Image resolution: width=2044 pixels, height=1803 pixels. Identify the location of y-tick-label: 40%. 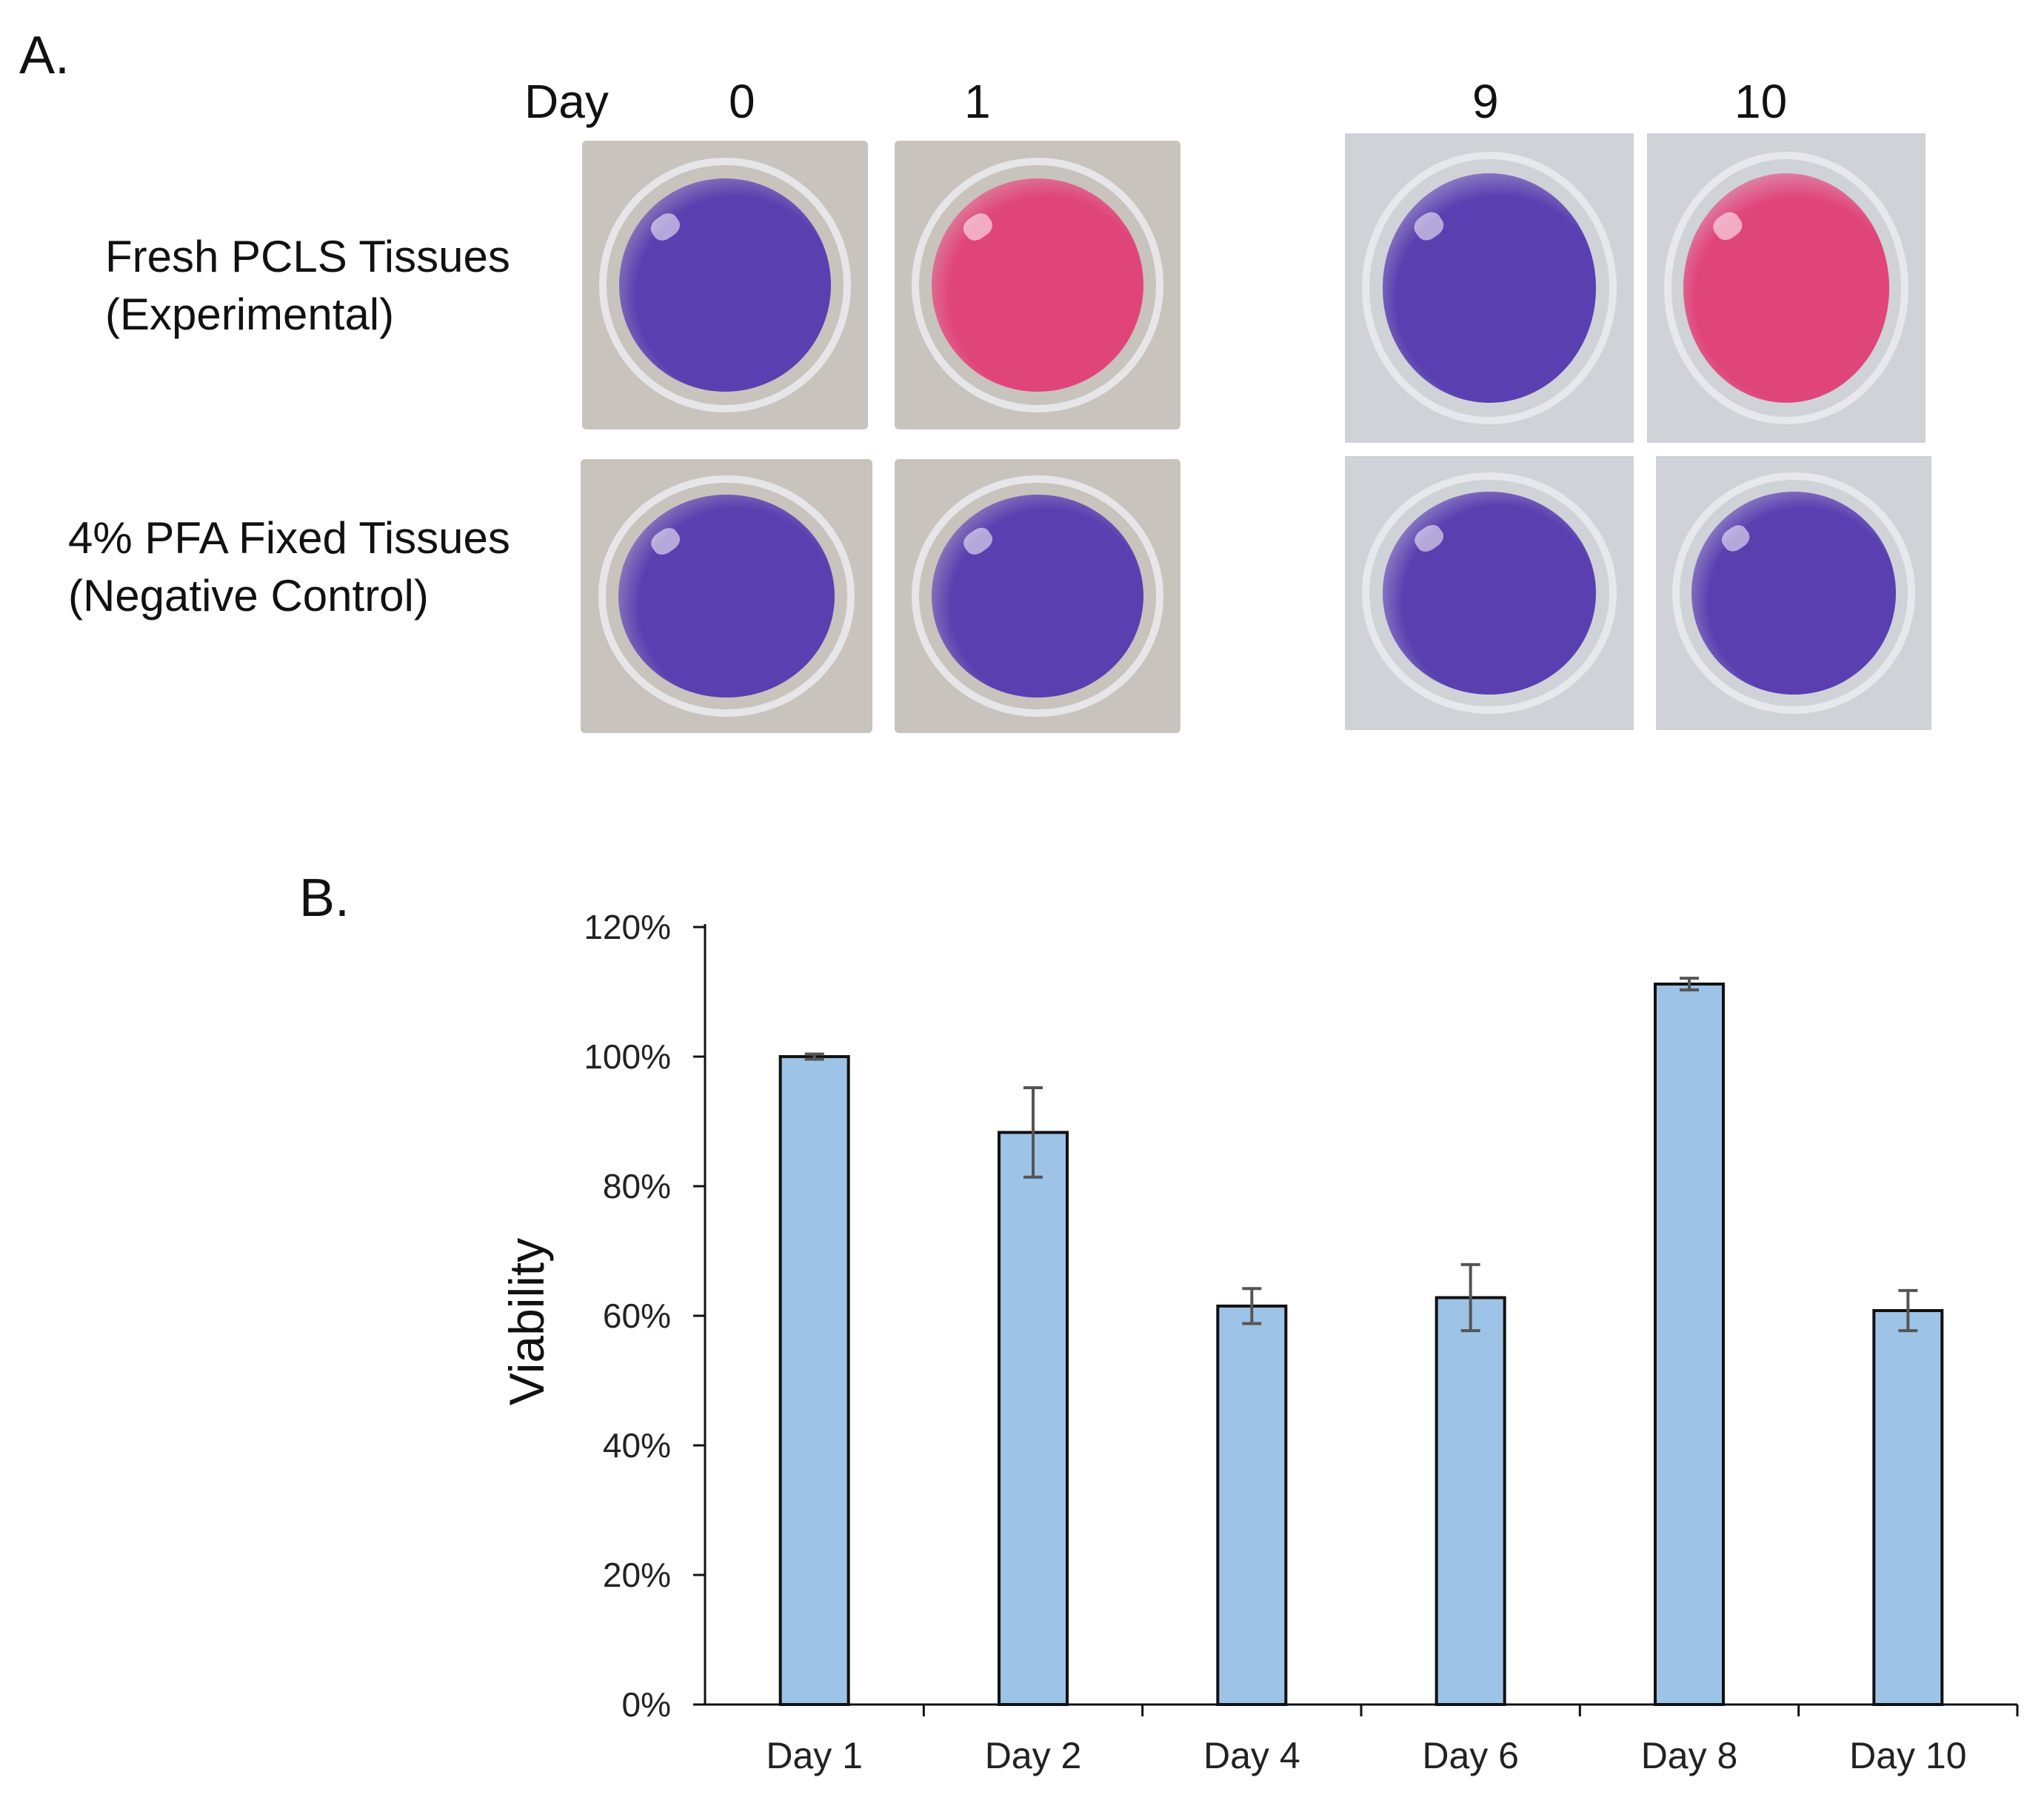
(637, 1445).